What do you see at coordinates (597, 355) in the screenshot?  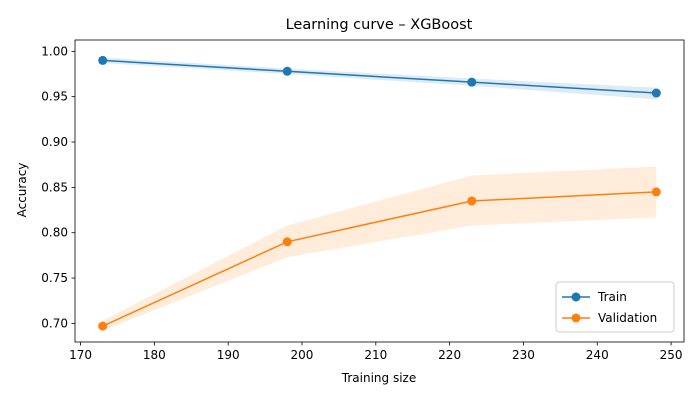 I see `x-tick-label-240: 240` at bounding box center [597, 355].